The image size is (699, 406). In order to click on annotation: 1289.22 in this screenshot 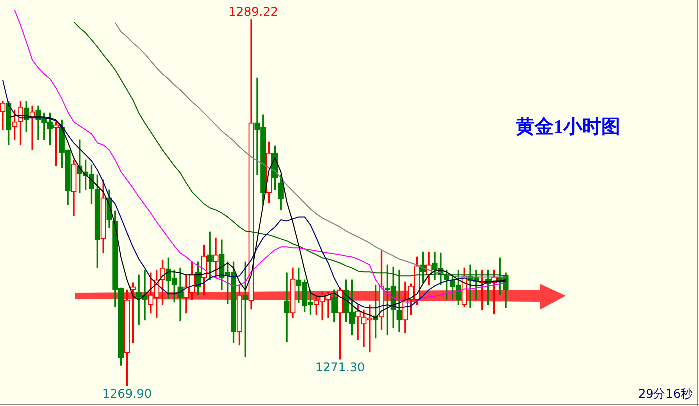, I will do `click(253, 12)`.